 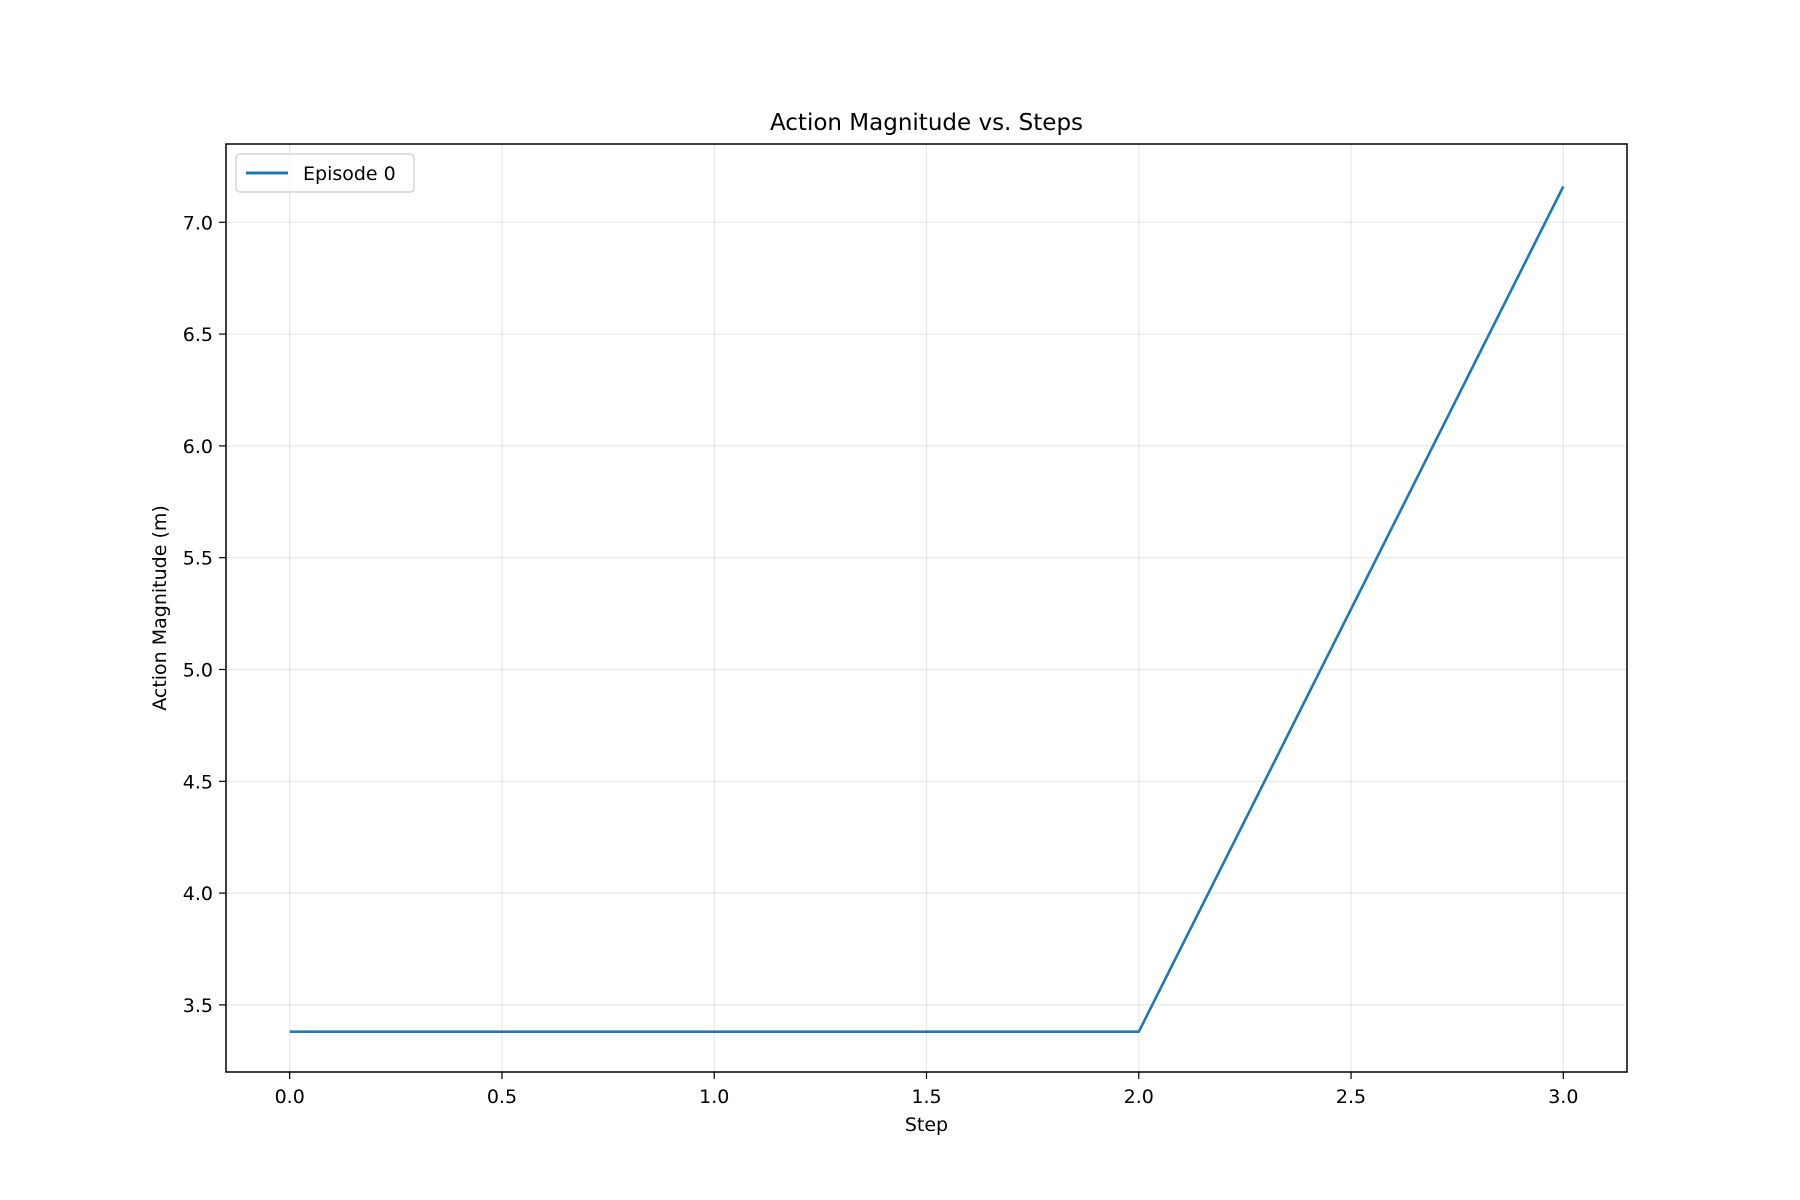 What do you see at coordinates (926, 1125) in the screenshot?
I see `x-axis-title: Step` at bounding box center [926, 1125].